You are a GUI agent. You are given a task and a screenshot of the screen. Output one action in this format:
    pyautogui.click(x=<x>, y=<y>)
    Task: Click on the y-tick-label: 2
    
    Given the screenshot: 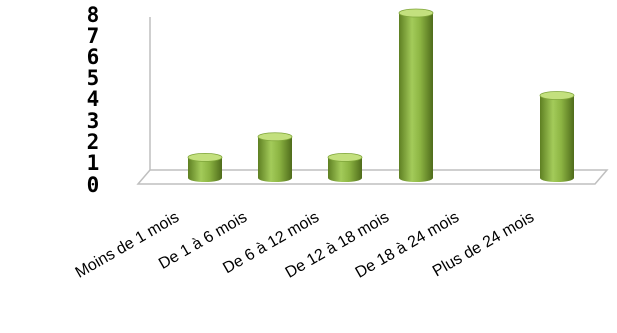 What is the action you would take?
    pyautogui.click(x=93, y=142)
    